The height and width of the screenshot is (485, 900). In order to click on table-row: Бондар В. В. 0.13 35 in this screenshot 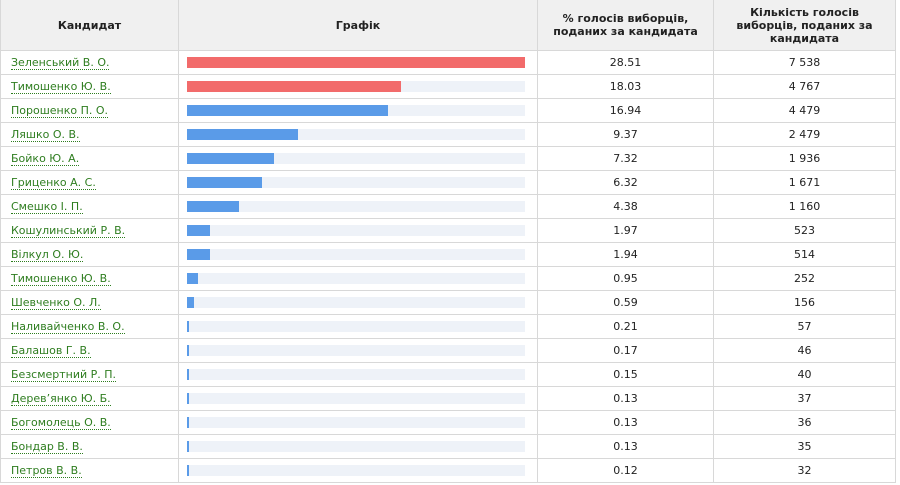, I will do `click(448, 446)`.